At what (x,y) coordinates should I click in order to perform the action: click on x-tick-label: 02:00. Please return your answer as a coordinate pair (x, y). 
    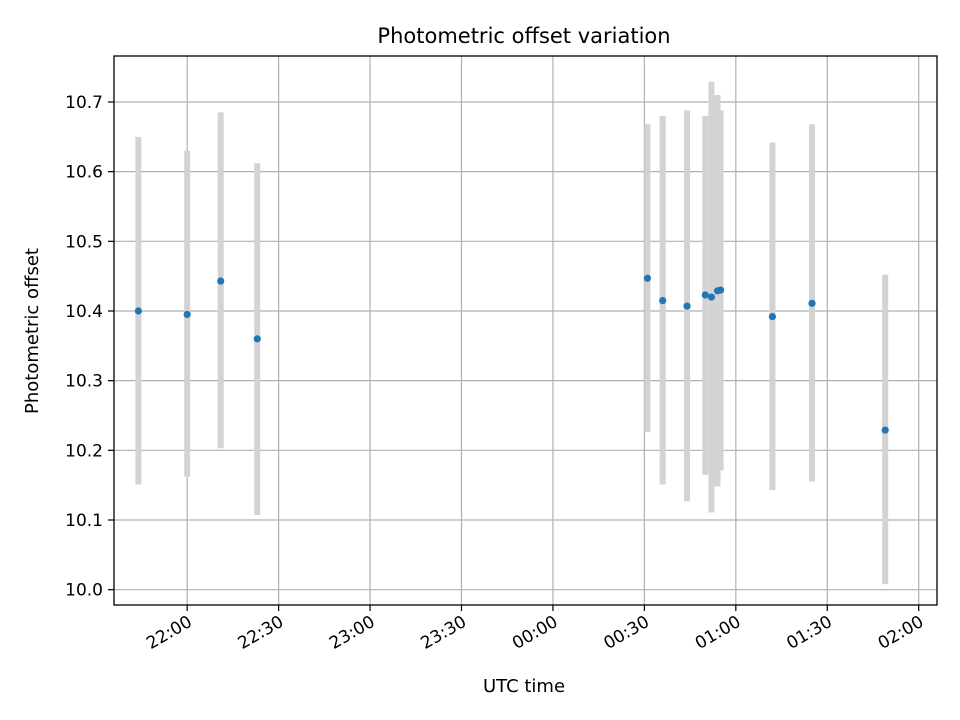
    Looking at the image, I should click on (901, 633).